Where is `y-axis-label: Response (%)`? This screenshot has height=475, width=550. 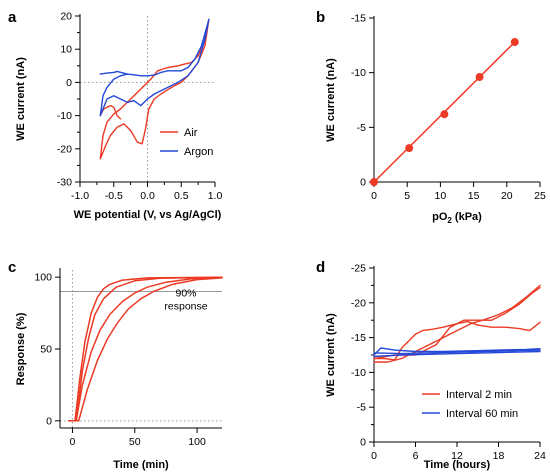 y-axis-label: Response (%) is located at coordinates (21, 348).